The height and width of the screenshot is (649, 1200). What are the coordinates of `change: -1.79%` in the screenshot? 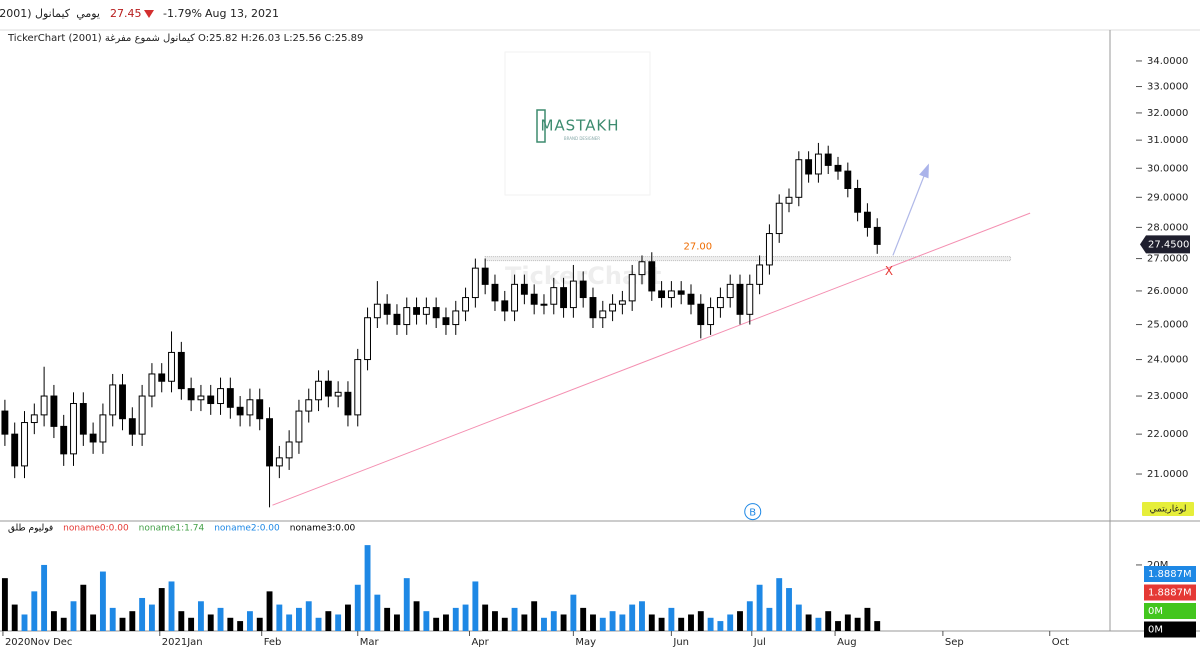 It's located at (182, 13).